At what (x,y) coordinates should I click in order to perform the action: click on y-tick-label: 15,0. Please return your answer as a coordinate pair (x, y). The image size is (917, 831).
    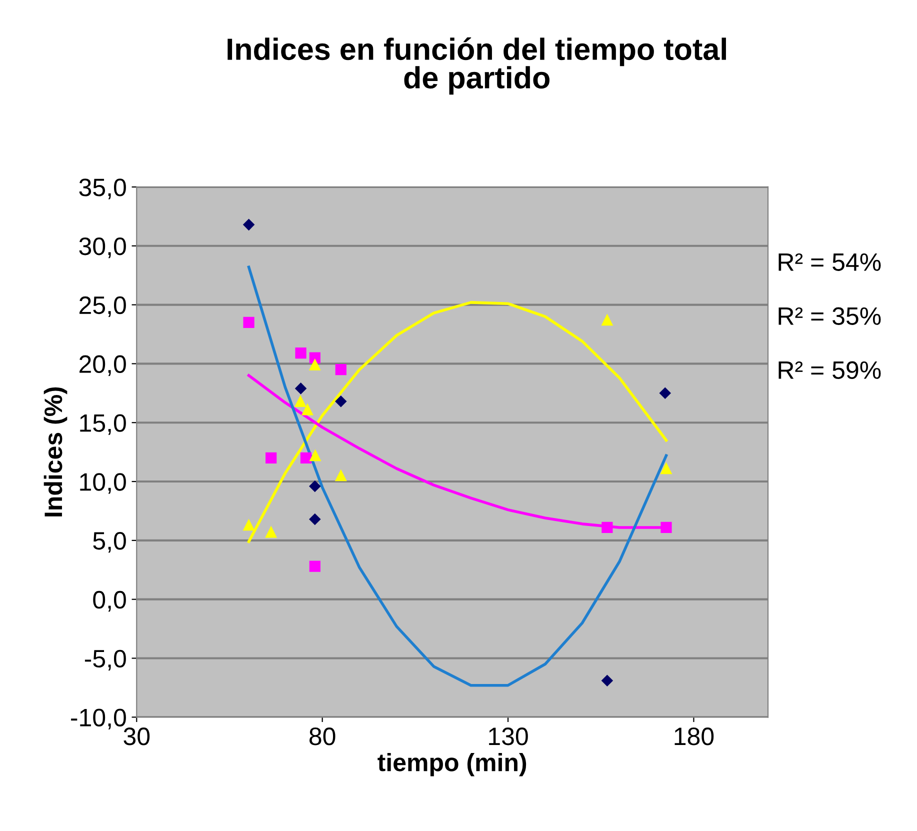
    Looking at the image, I should click on (103, 424).